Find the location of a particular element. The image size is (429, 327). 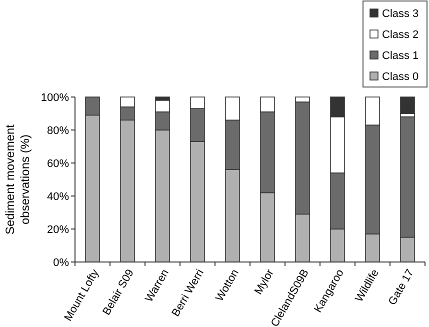

y-tick-label: 40% is located at coordinates (58, 196).